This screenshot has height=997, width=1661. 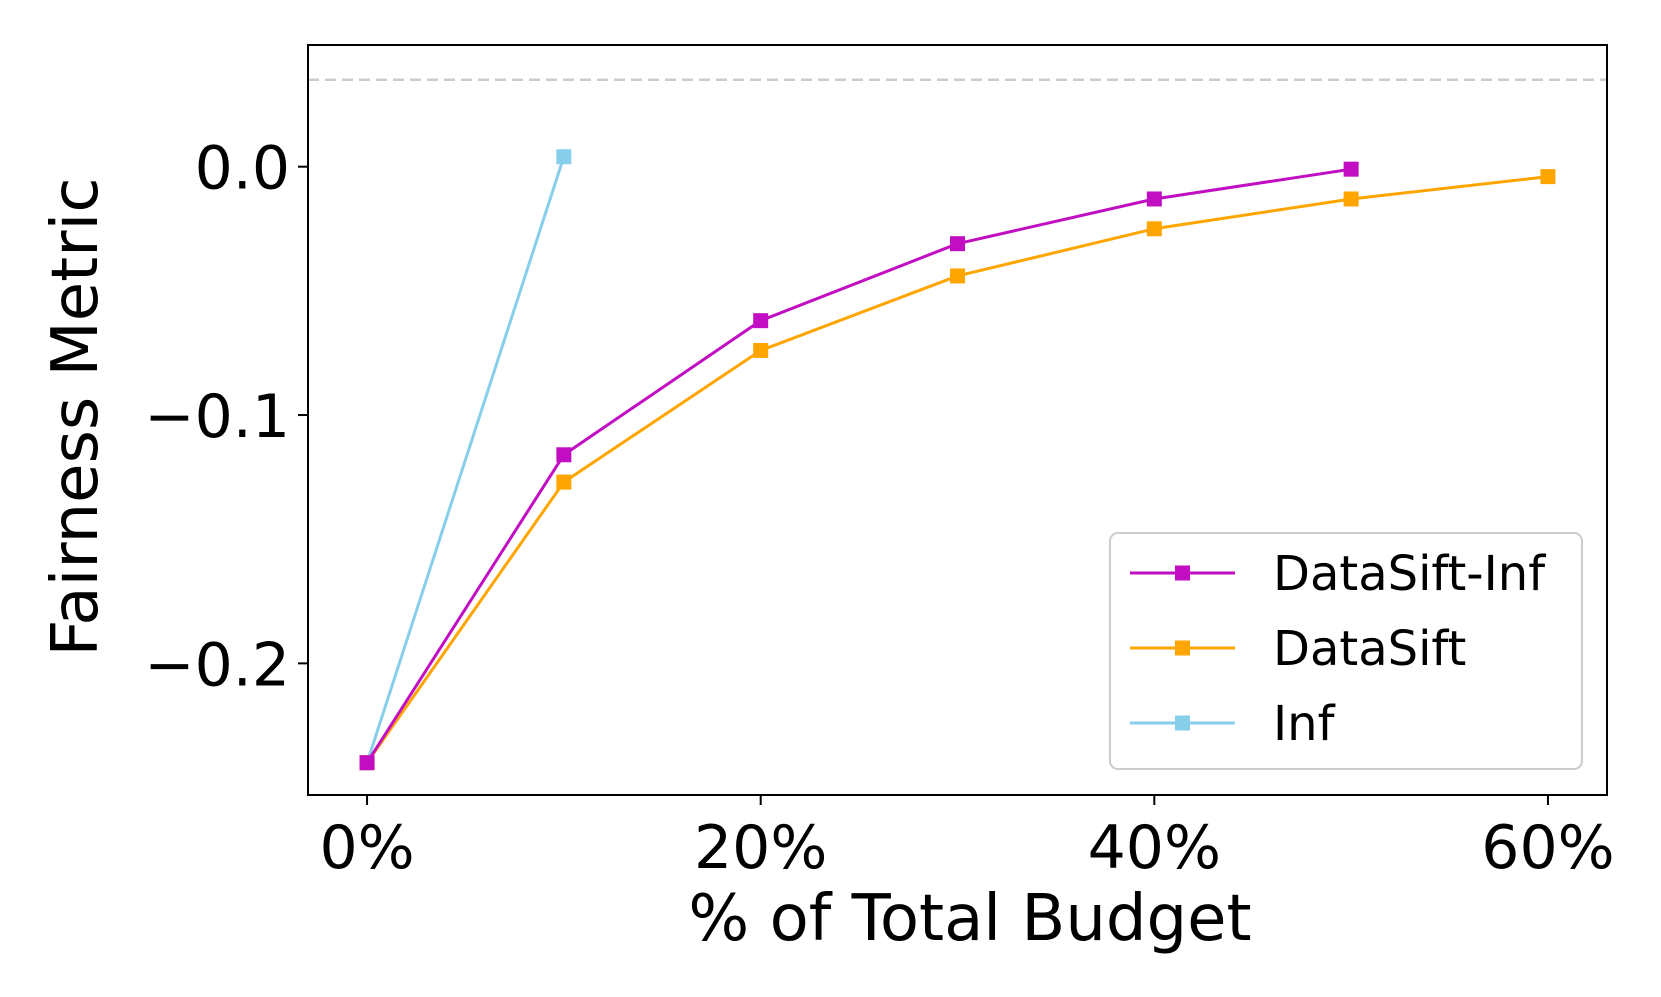 I want to click on x-tick-label: 40%, so click(x=1154, y=848).